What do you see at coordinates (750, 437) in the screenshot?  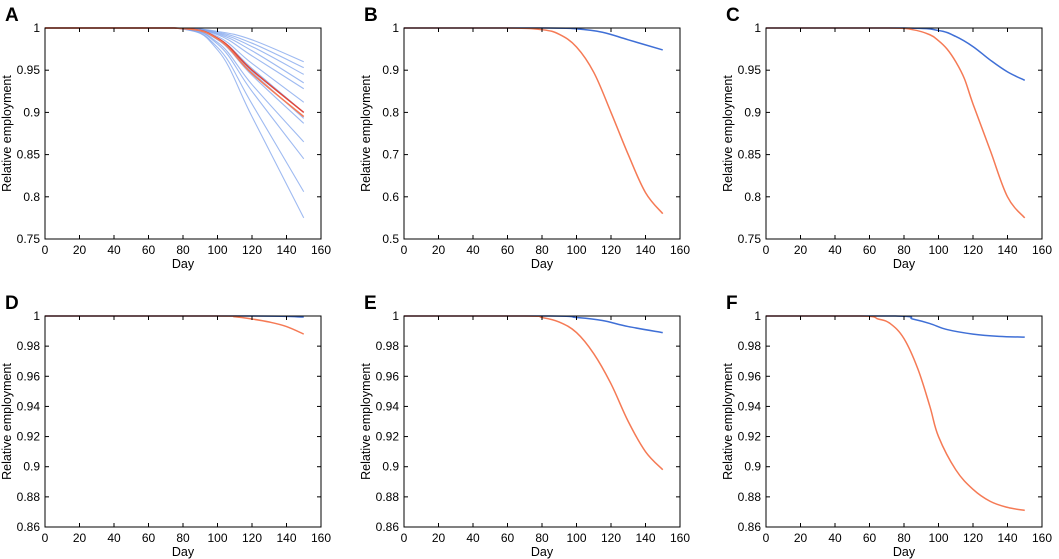 I see `y-tick-label: 0.92` at bounding box center [750, 437].